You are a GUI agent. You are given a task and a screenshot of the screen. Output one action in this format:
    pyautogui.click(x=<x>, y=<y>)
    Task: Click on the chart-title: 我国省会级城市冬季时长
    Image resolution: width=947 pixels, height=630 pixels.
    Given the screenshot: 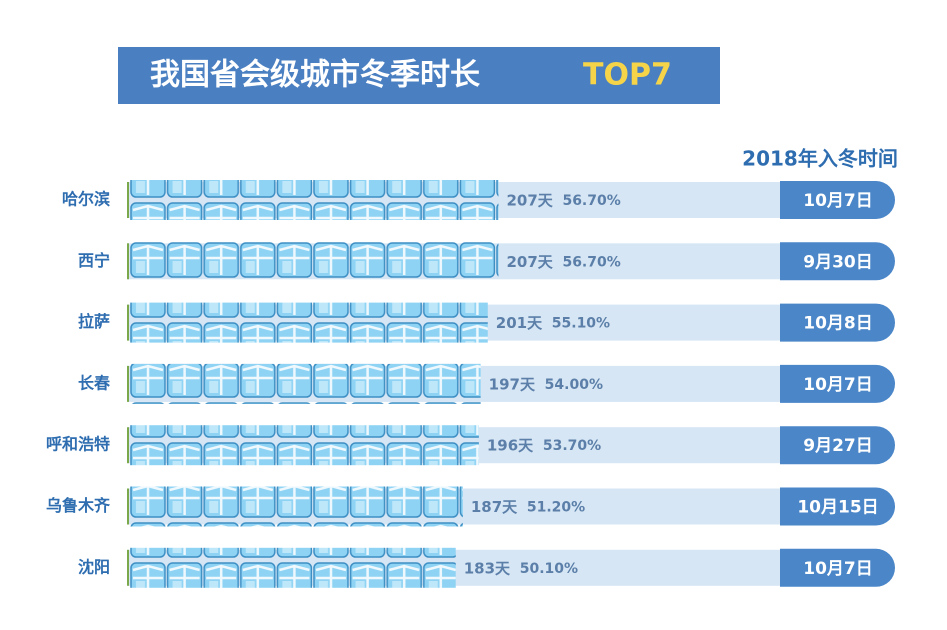 What is the action you would take?
    pyautogui.click(x=315, y=75)
    